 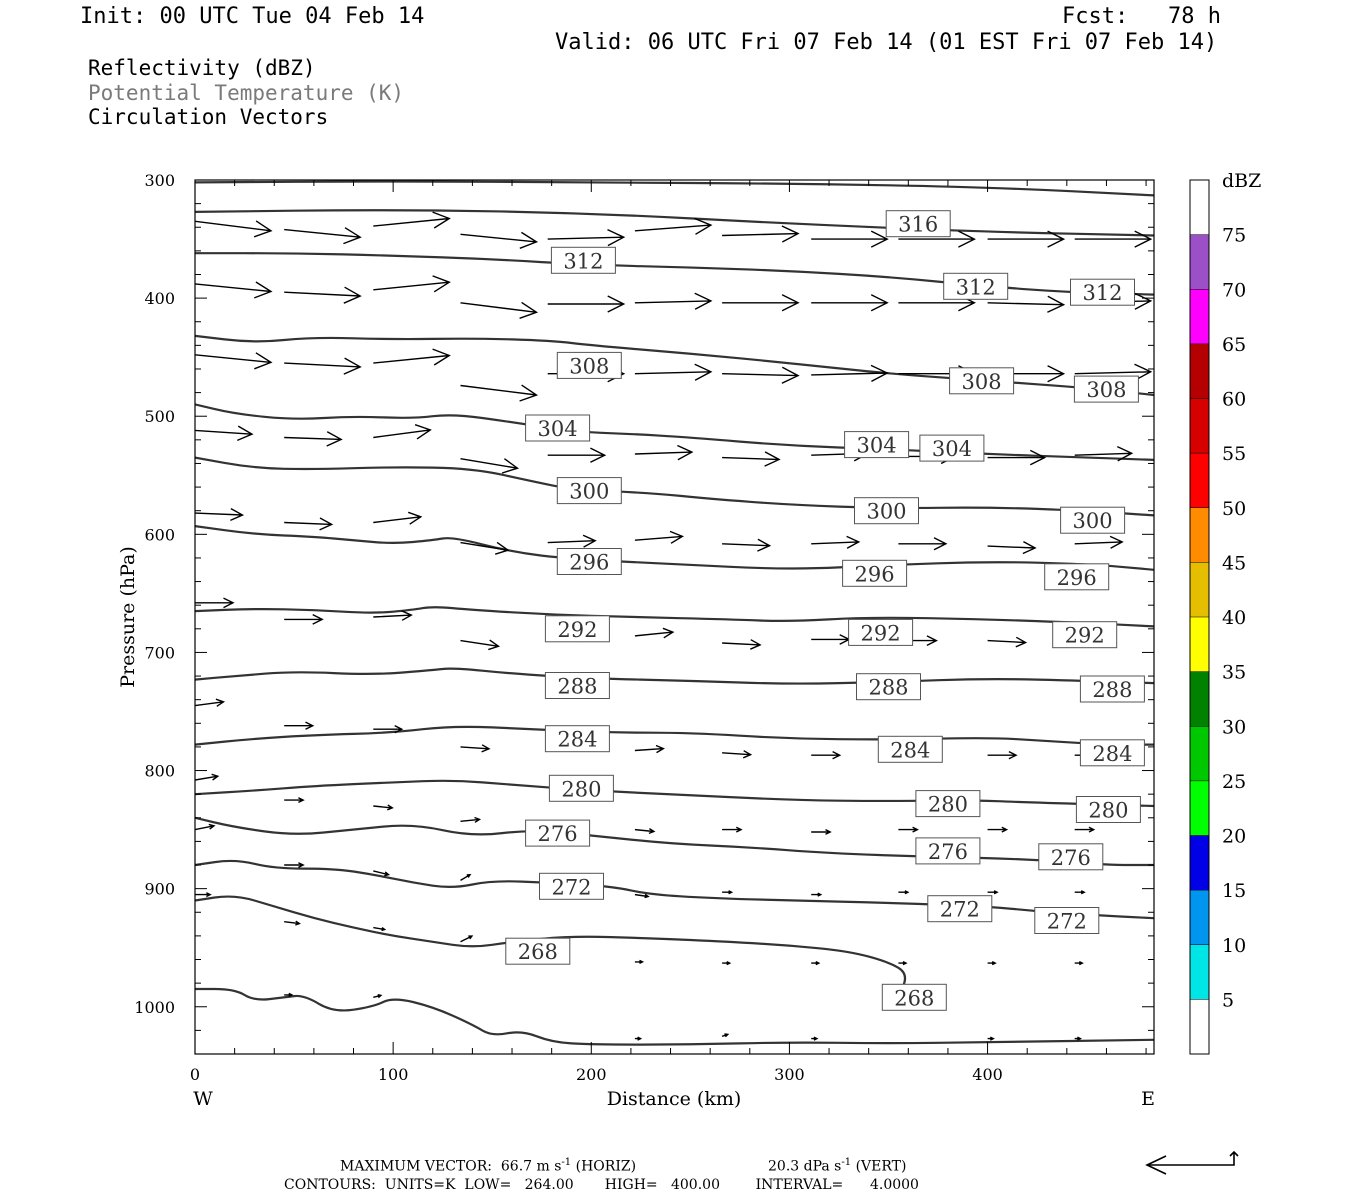 What do you see at coordinates (888, 688) in the screenshot?
I see `contour-label: 288` at bounding box center [888, 688].